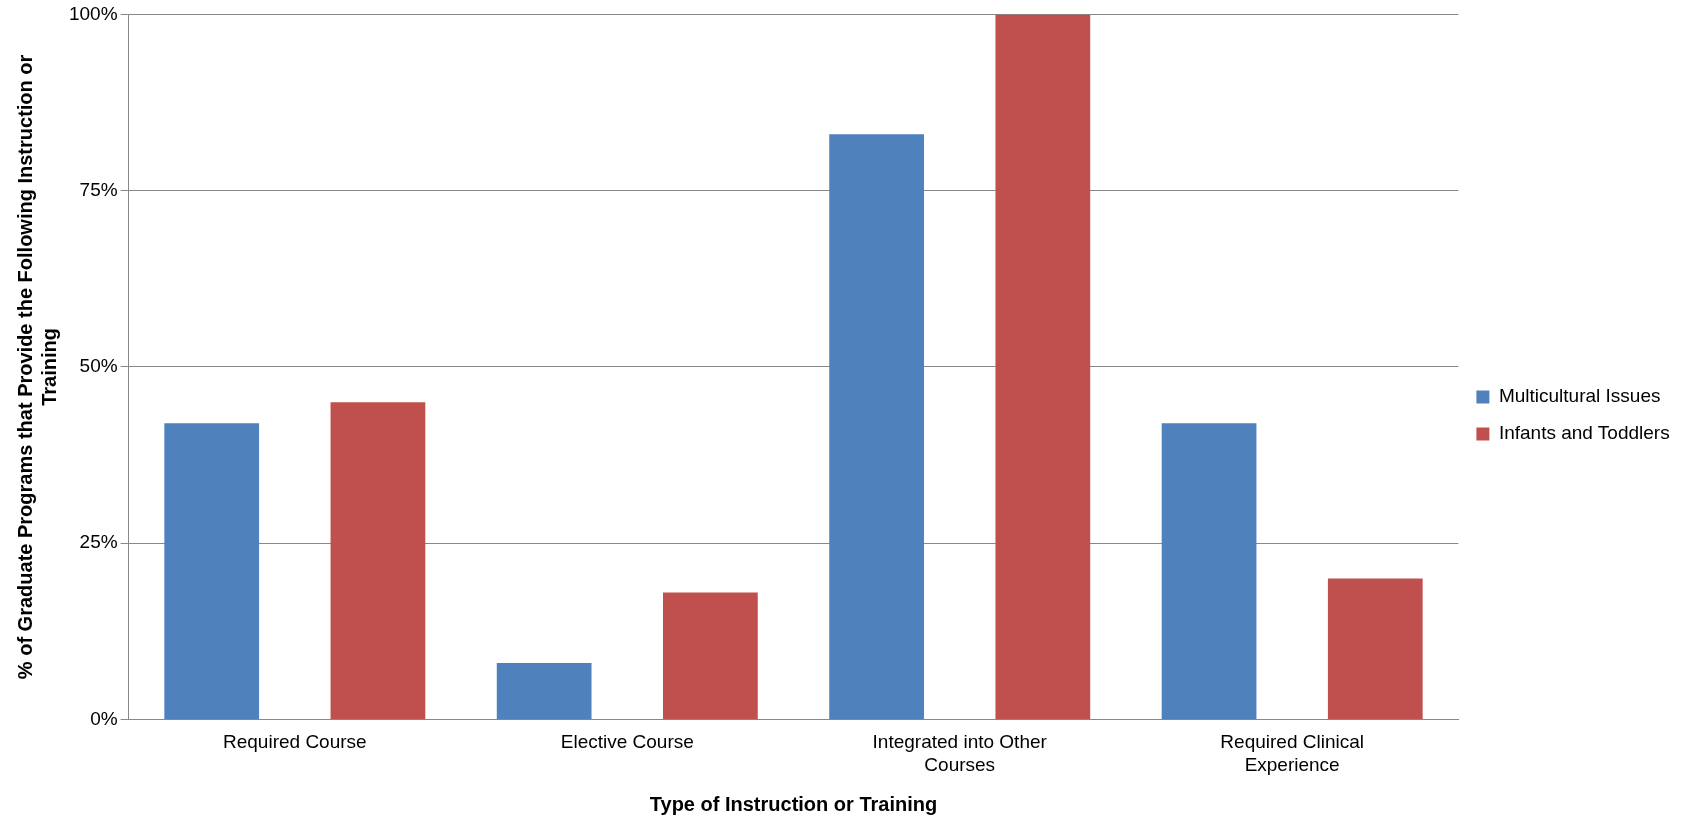 This screenshot has width=1690, height=826. What do you see at coordinates (36, 367) in the screenshot?
I see `y-axis-title: % of Graduate Programs that Provide the Following Instruction or Training` at bounding box center [36, 367].